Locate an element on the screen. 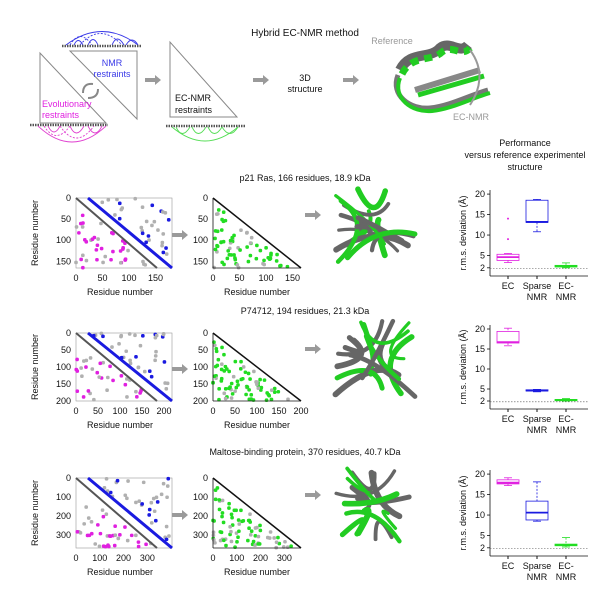  y-tick-label: 150 is located at coordinates (63, 384).